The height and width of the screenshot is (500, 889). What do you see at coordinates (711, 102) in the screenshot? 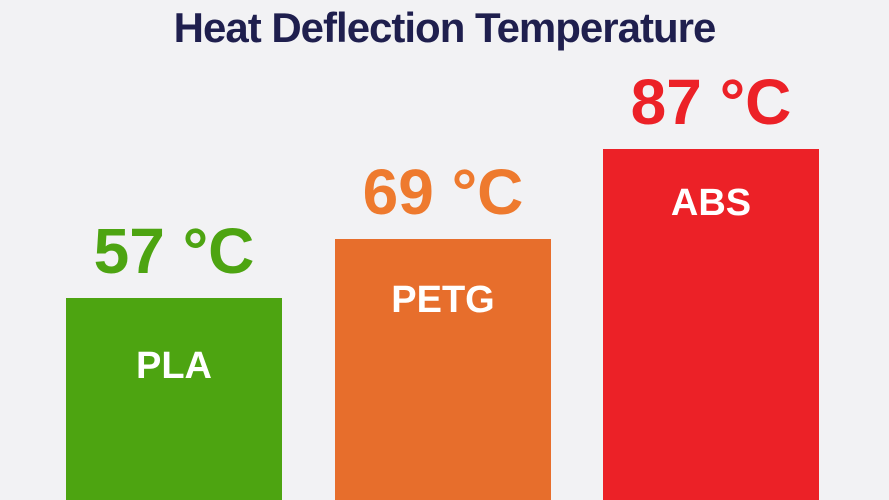
I see `value-label-abs: 87 °C` at bounding box center [711, 102].